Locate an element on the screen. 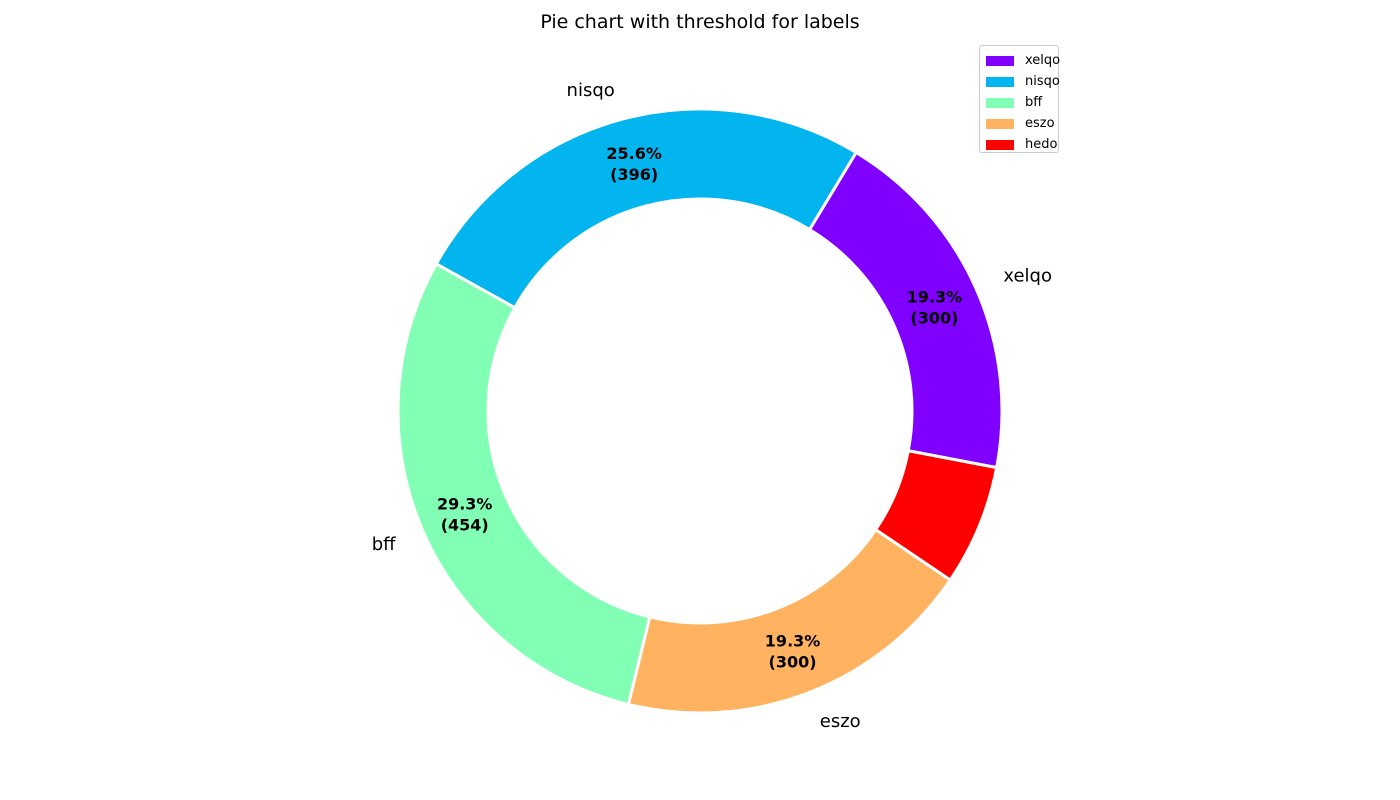 This screenshot has width=1400, height=800. legend-item-hedo: hedo is located at coordinates (1021, 144).